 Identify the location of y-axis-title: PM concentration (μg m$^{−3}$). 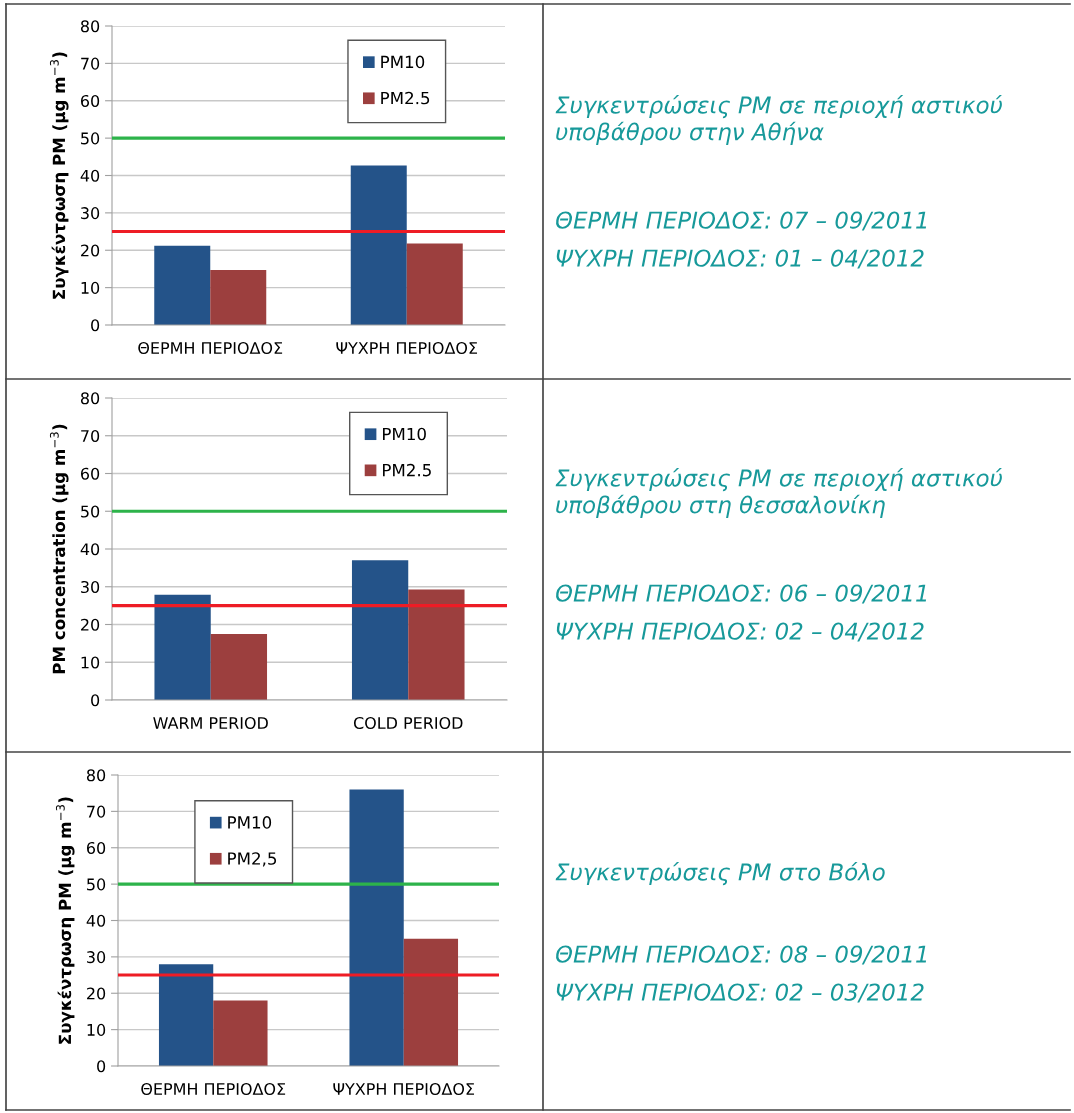
(59, 549).